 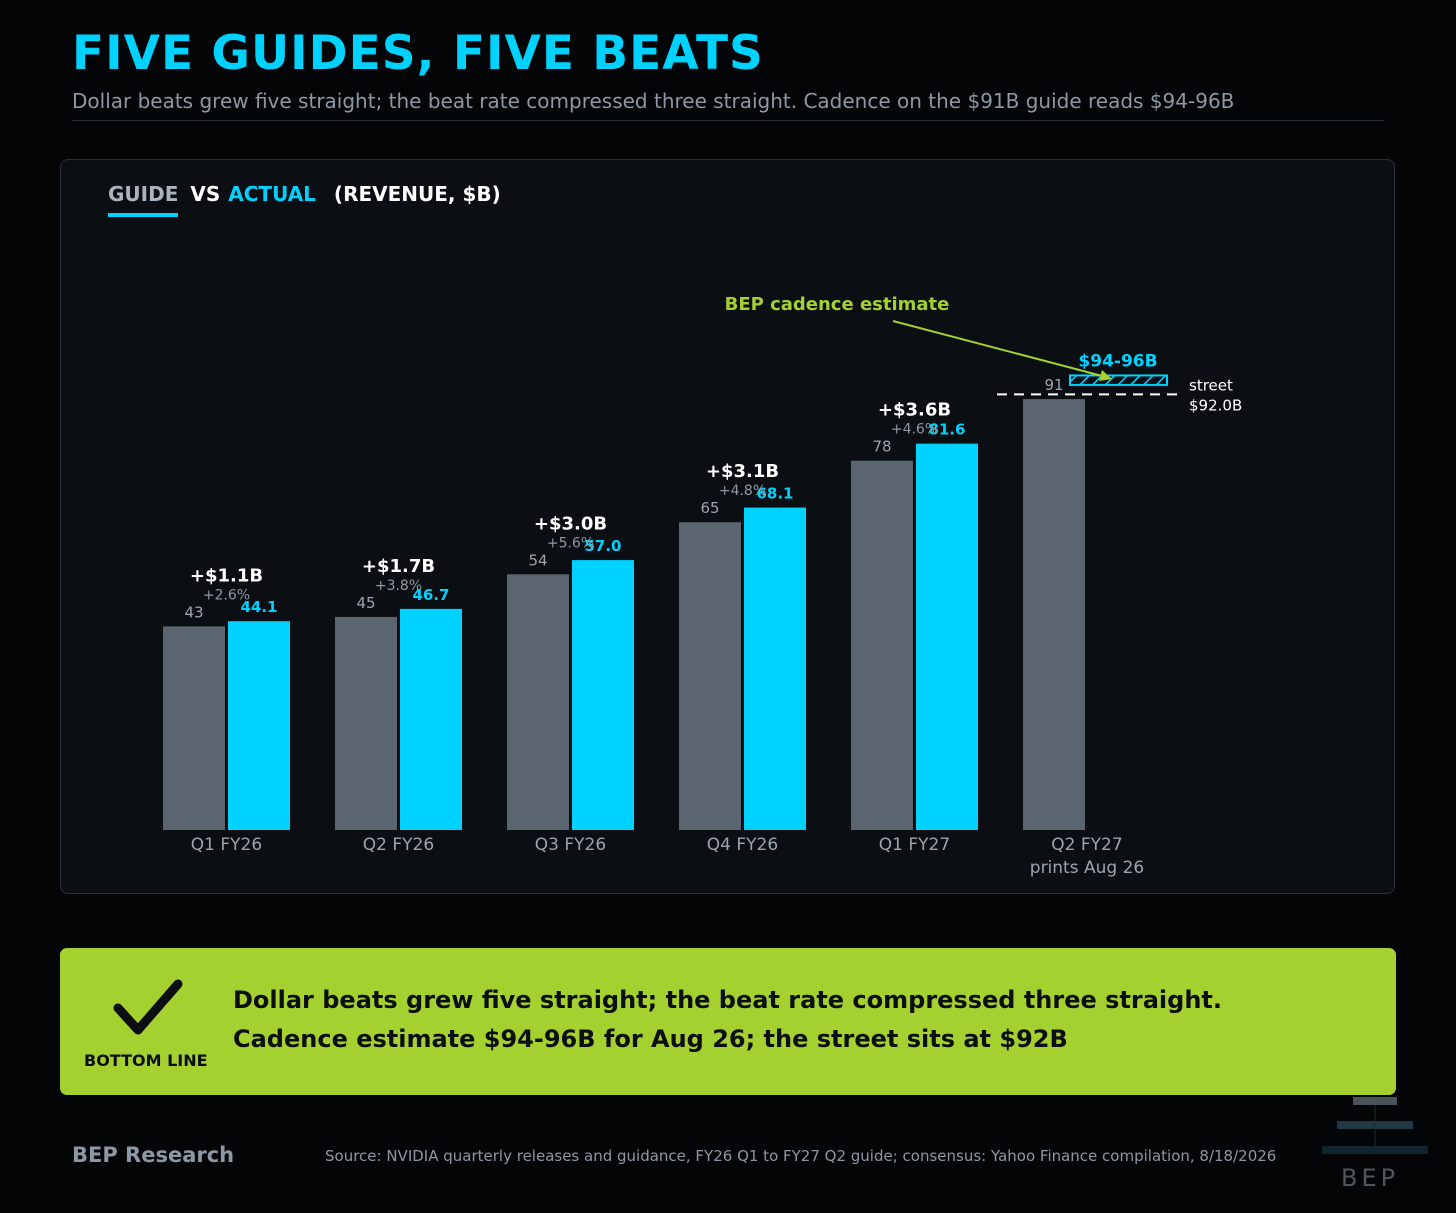 I want to click on bottom-line-label: BOTTOM LINE, so click(x=146, y=1060).